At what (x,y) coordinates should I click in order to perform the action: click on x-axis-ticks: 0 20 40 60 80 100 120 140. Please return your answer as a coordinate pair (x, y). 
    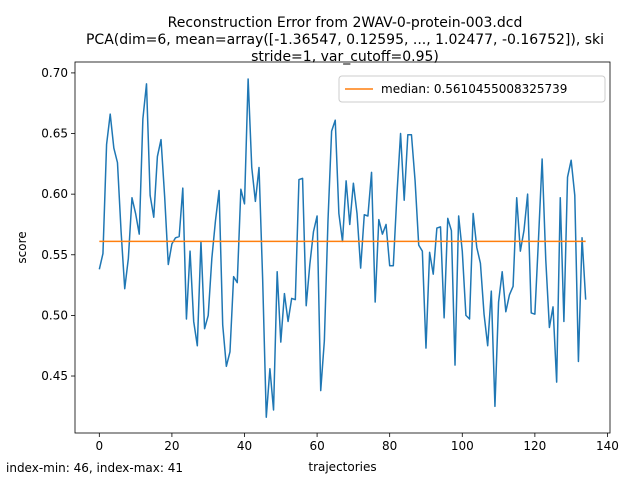
    Looking at the image, I should click on (357, 443).